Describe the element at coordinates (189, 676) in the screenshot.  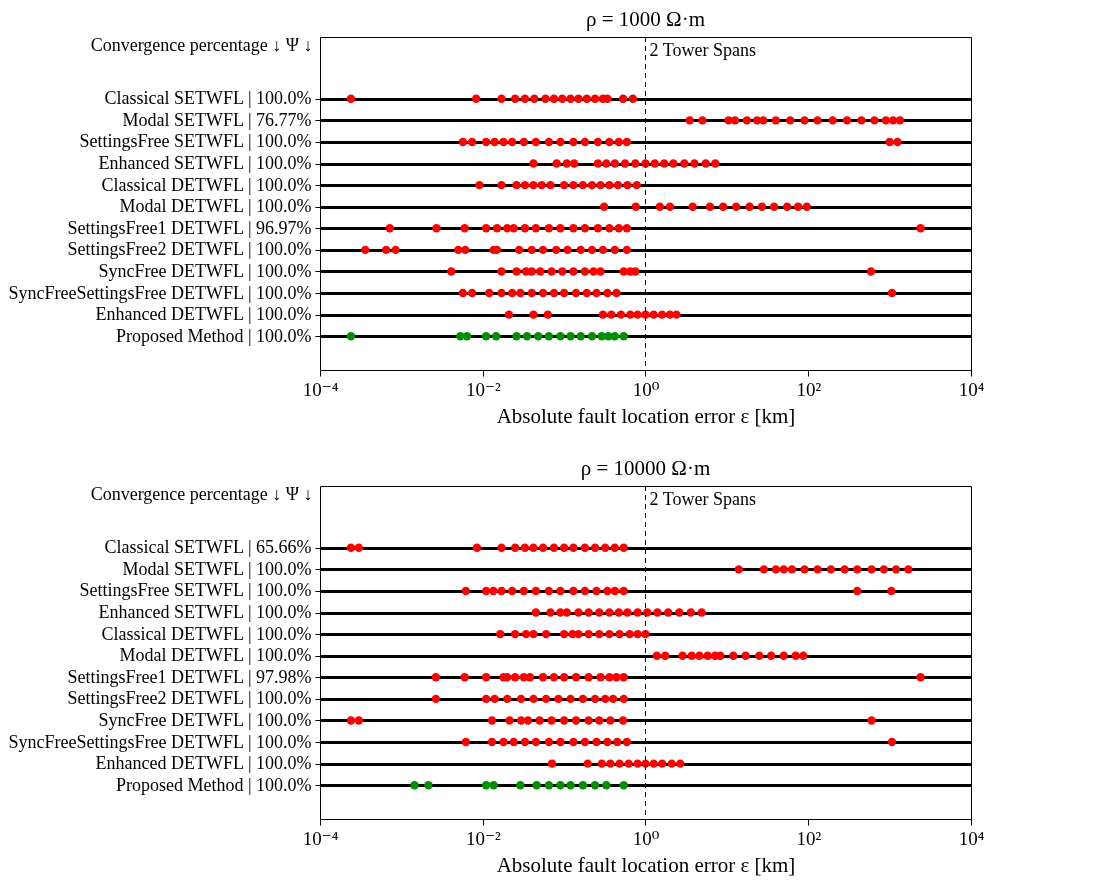
I see `y-tick-label: SettingsFree1 DETWFL | 97.98%` at that location.